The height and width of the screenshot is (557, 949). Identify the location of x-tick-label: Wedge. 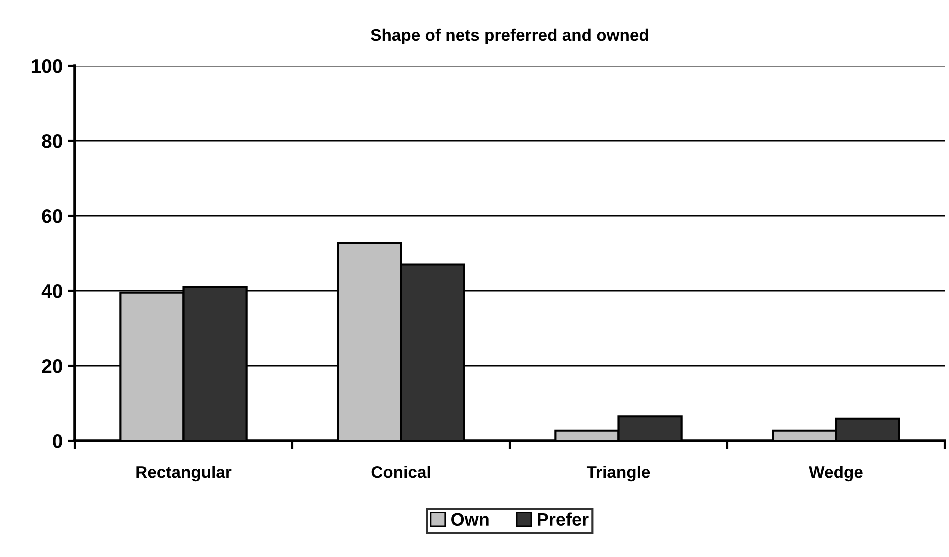
(836, 474).